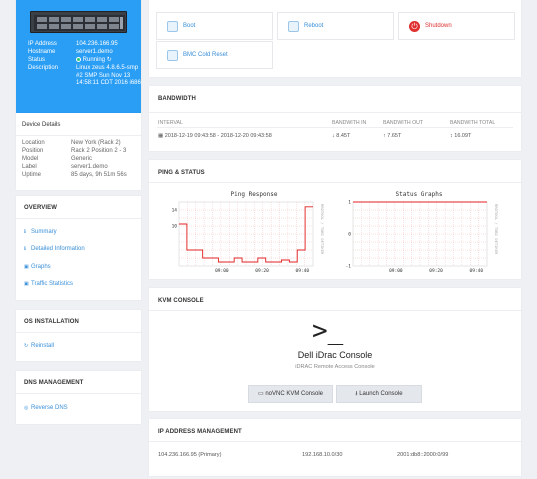 Image resolution: width=537 pixels, height=479 pixels. What do you see at coordinates (246, 234) in the screenshot?
I see `series-line` at bounding box center [246, 234].